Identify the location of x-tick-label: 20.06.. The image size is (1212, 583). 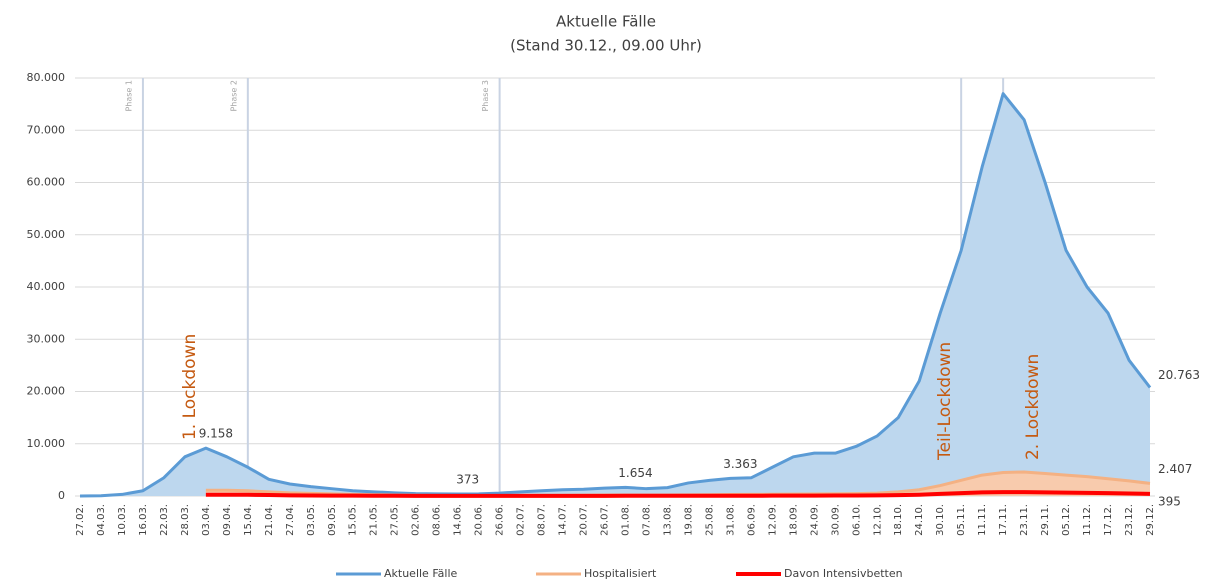
(479, 520).